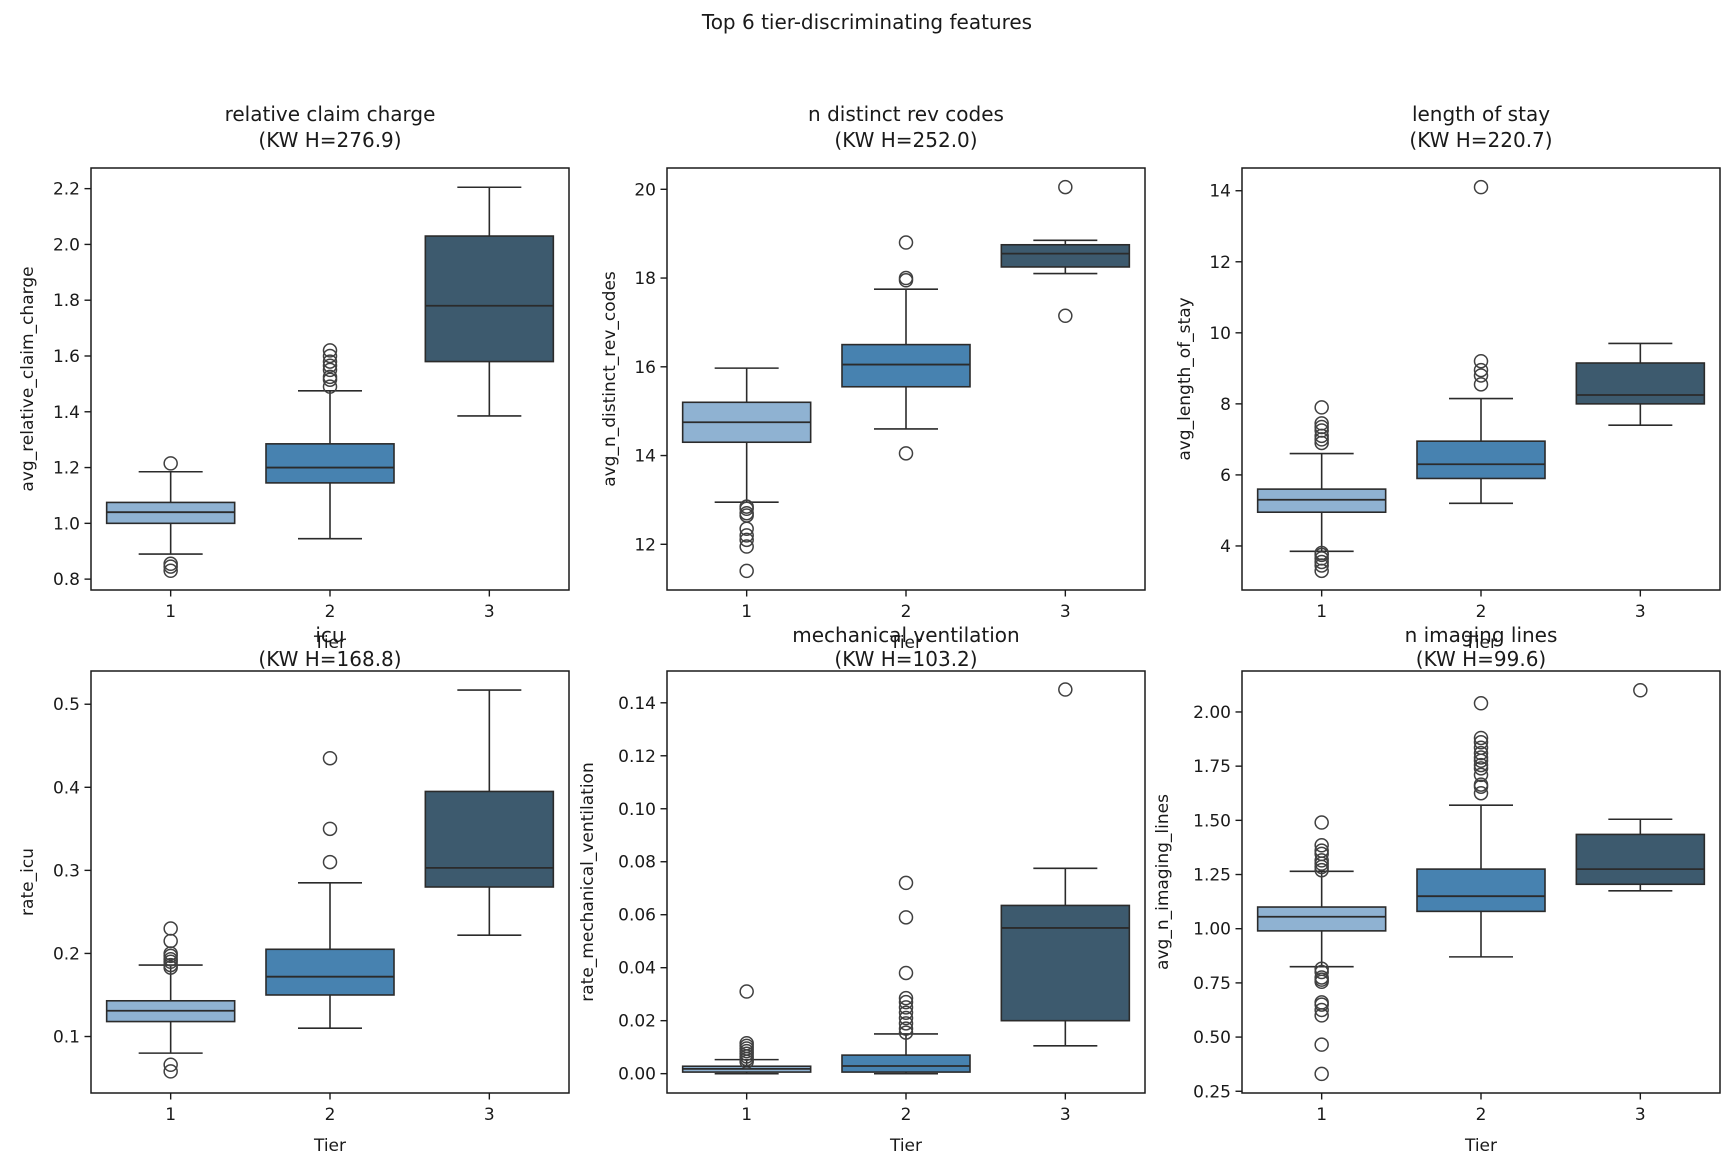 Image resolution: width=1734 pixels, height=1172 pixels. What do you see at coordinates (645, 279) in the screenshot?
I see `y-tick-label: 18` at bounding box center [645, 279].